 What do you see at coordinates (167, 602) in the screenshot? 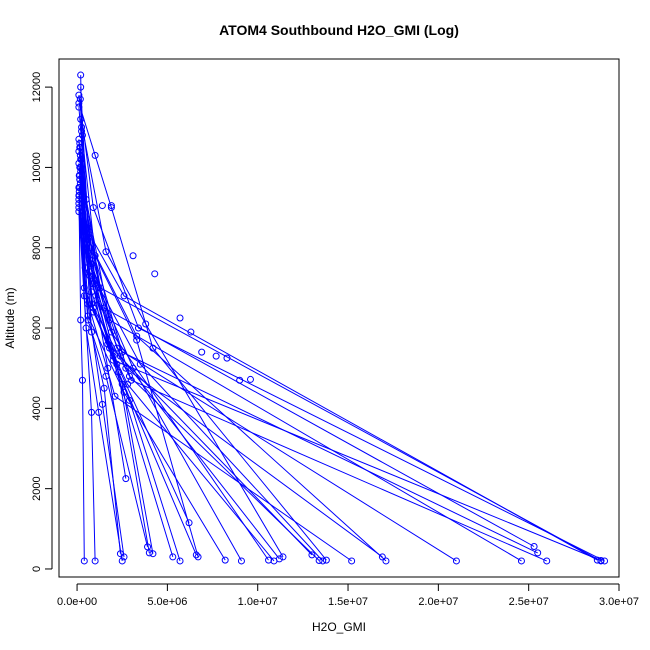
I see `x-tick-label: 5.0e+06` at bounding box center [167, 602].